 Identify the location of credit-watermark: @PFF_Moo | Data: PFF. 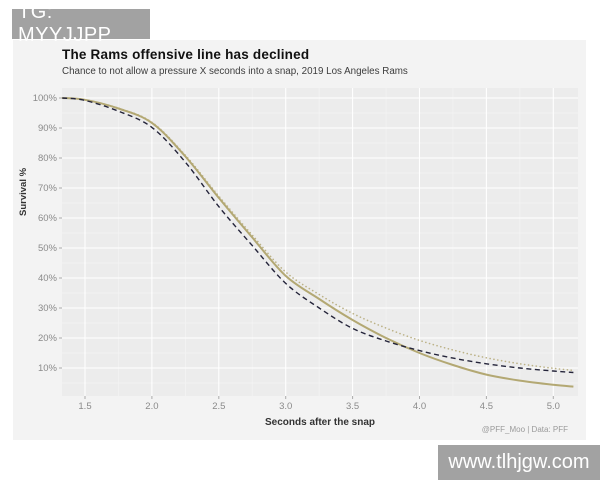
(524, 429).